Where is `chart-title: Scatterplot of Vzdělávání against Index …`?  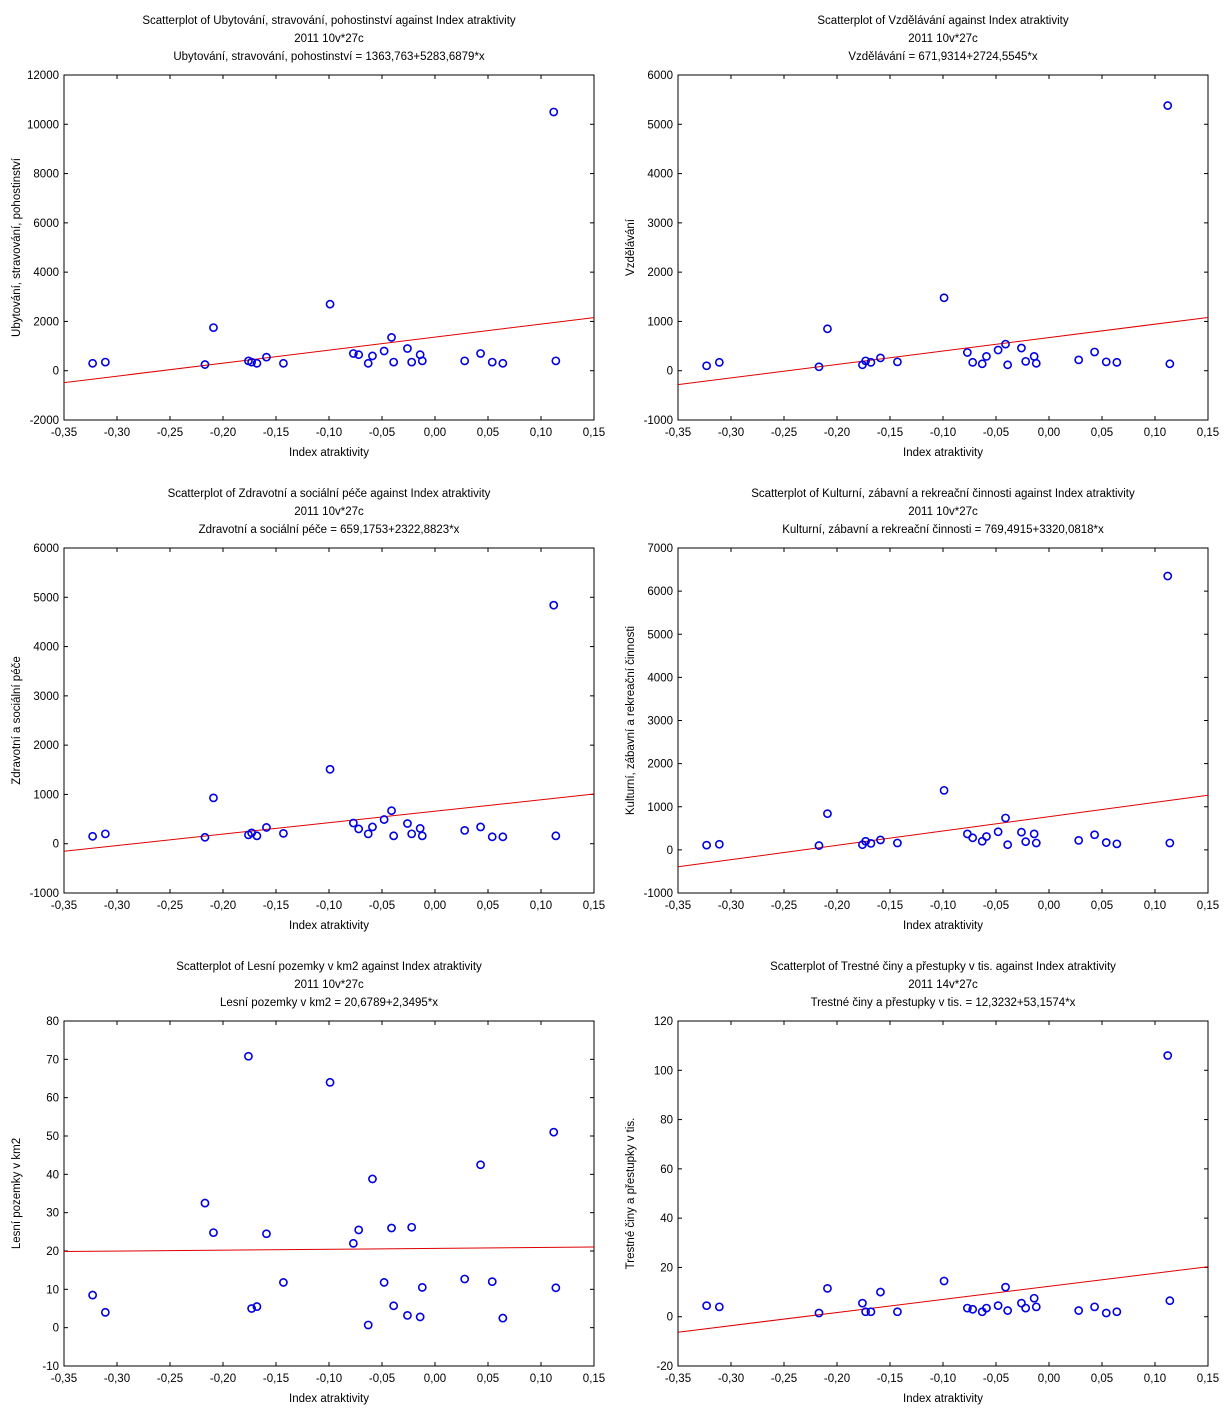 chart-title: Scatterplot of Vzdělávání against Index … is located at coordinates (942, 21).